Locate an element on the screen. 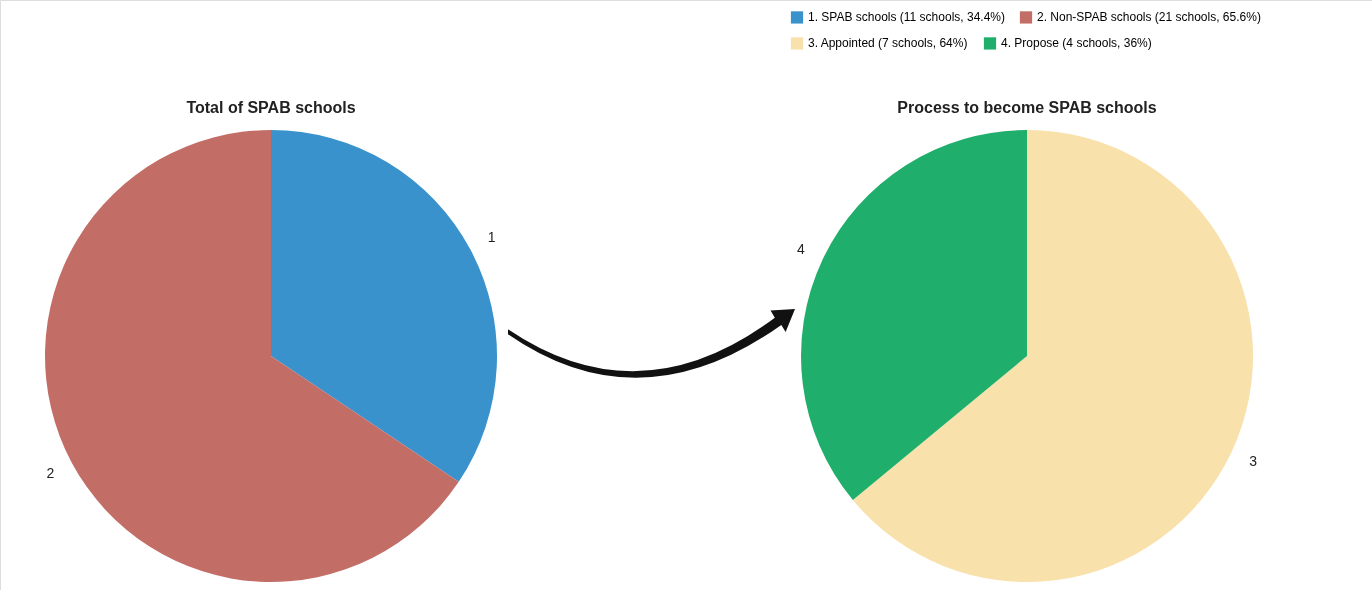  text: 4 is located at coordinates (800, 248).